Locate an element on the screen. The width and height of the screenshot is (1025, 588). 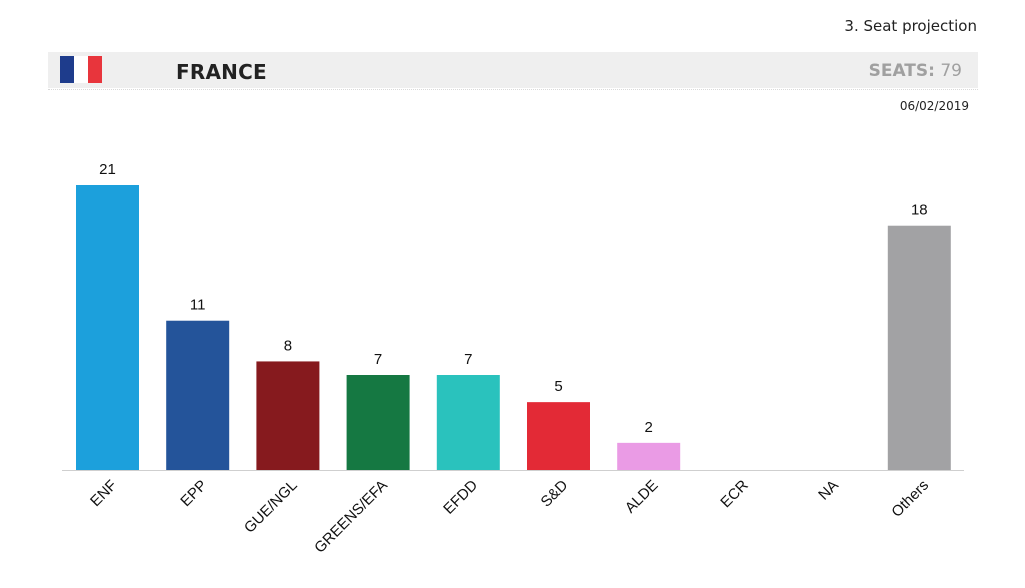
bar-alde is located at coordinates (649, 456).